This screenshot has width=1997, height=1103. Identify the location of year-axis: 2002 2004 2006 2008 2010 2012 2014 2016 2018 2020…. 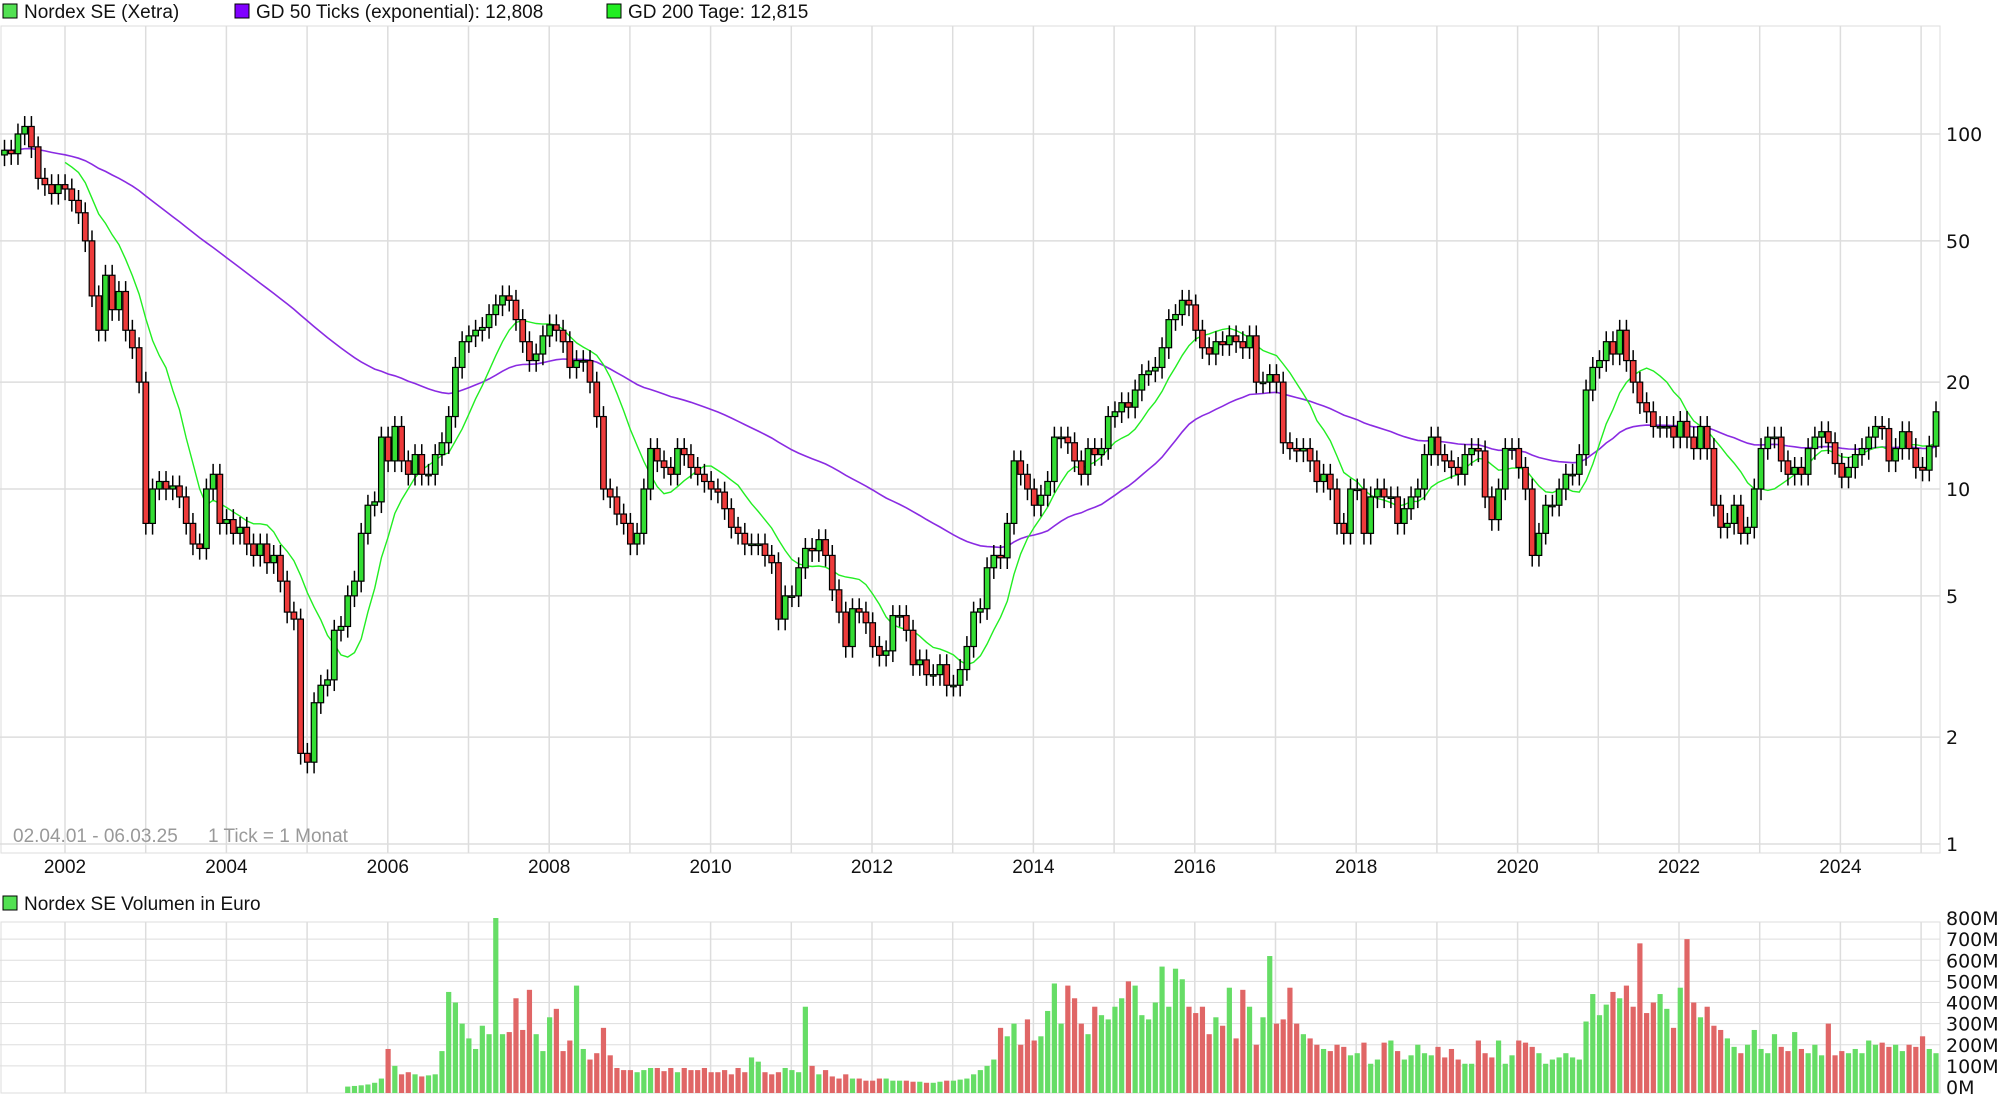
(953, 867).